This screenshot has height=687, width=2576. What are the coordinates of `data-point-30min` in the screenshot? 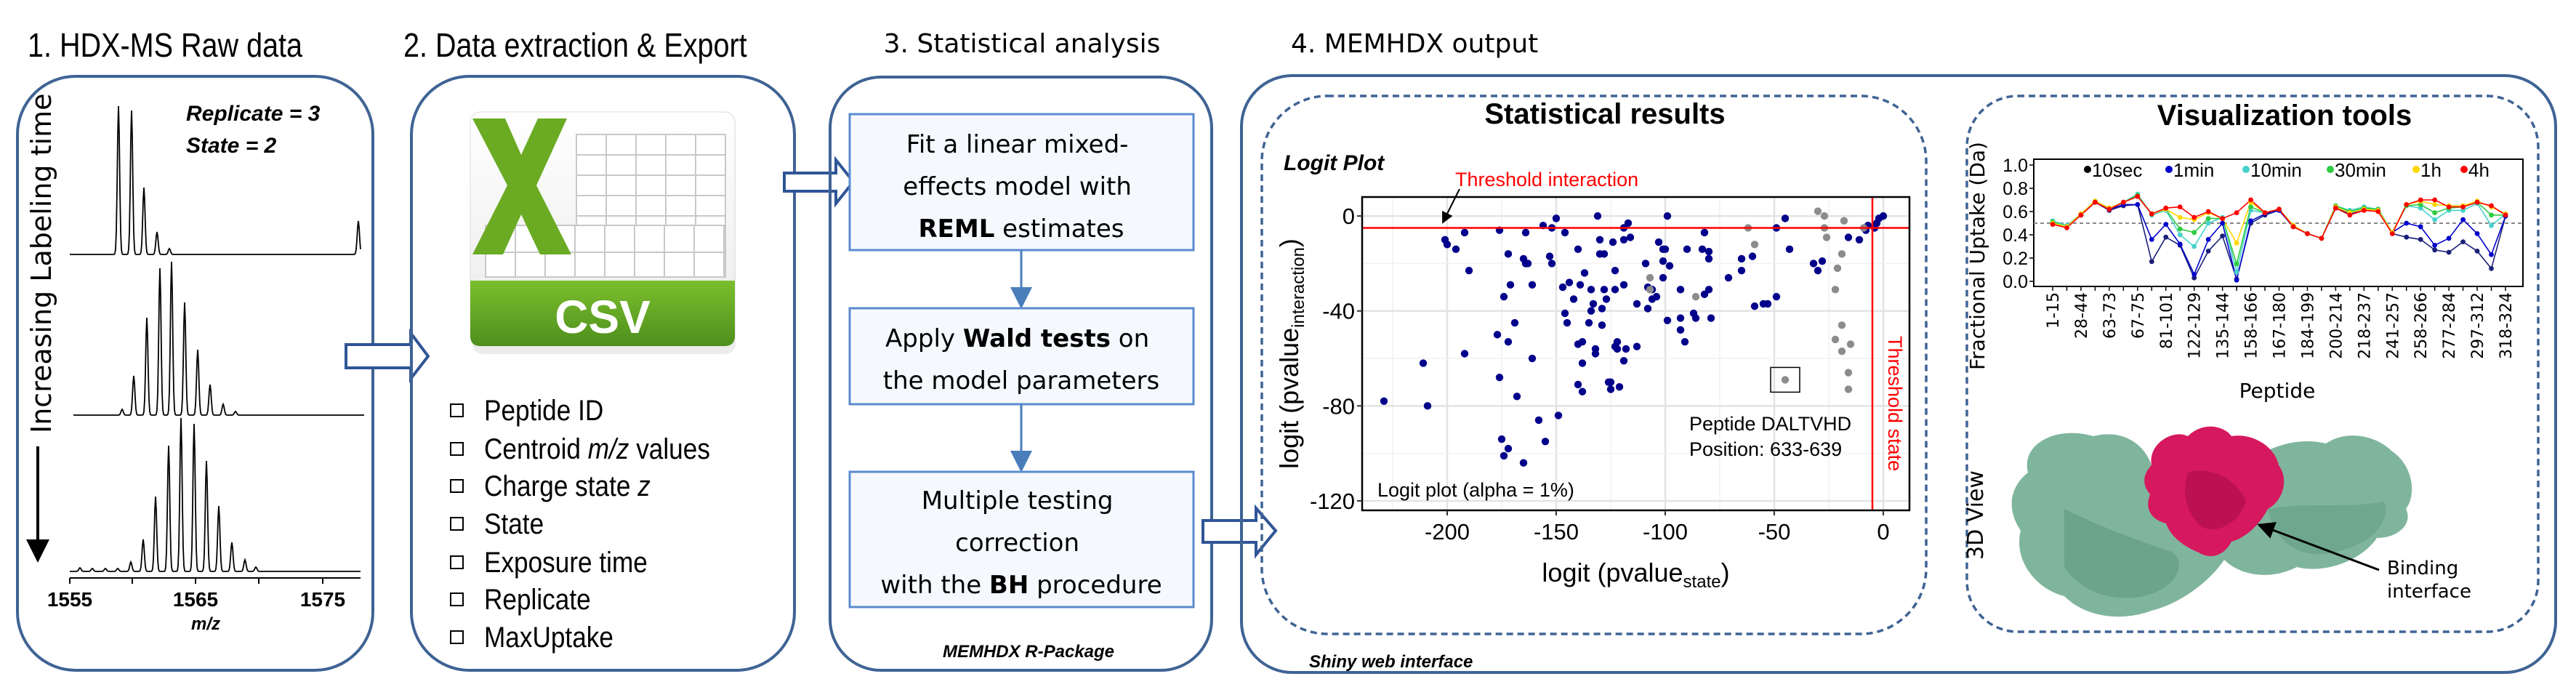 It's located at (2194, 233).